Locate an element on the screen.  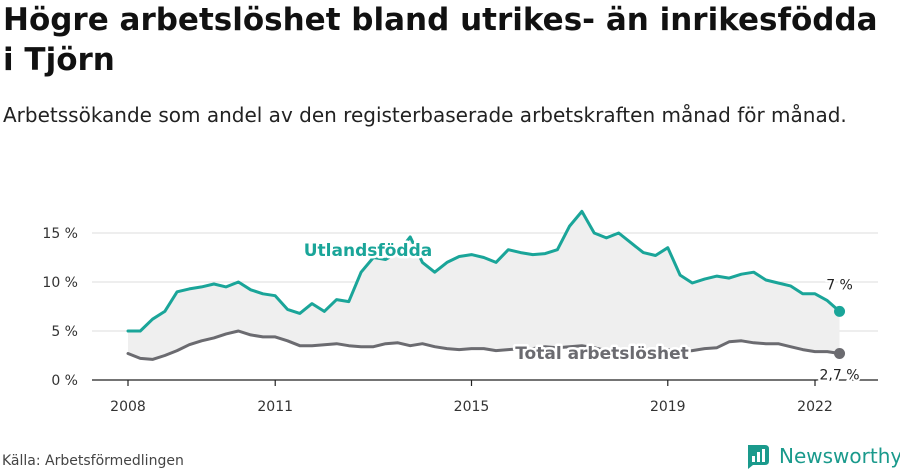
x-tick-label: 2019 is located at coordinates (668, 407).